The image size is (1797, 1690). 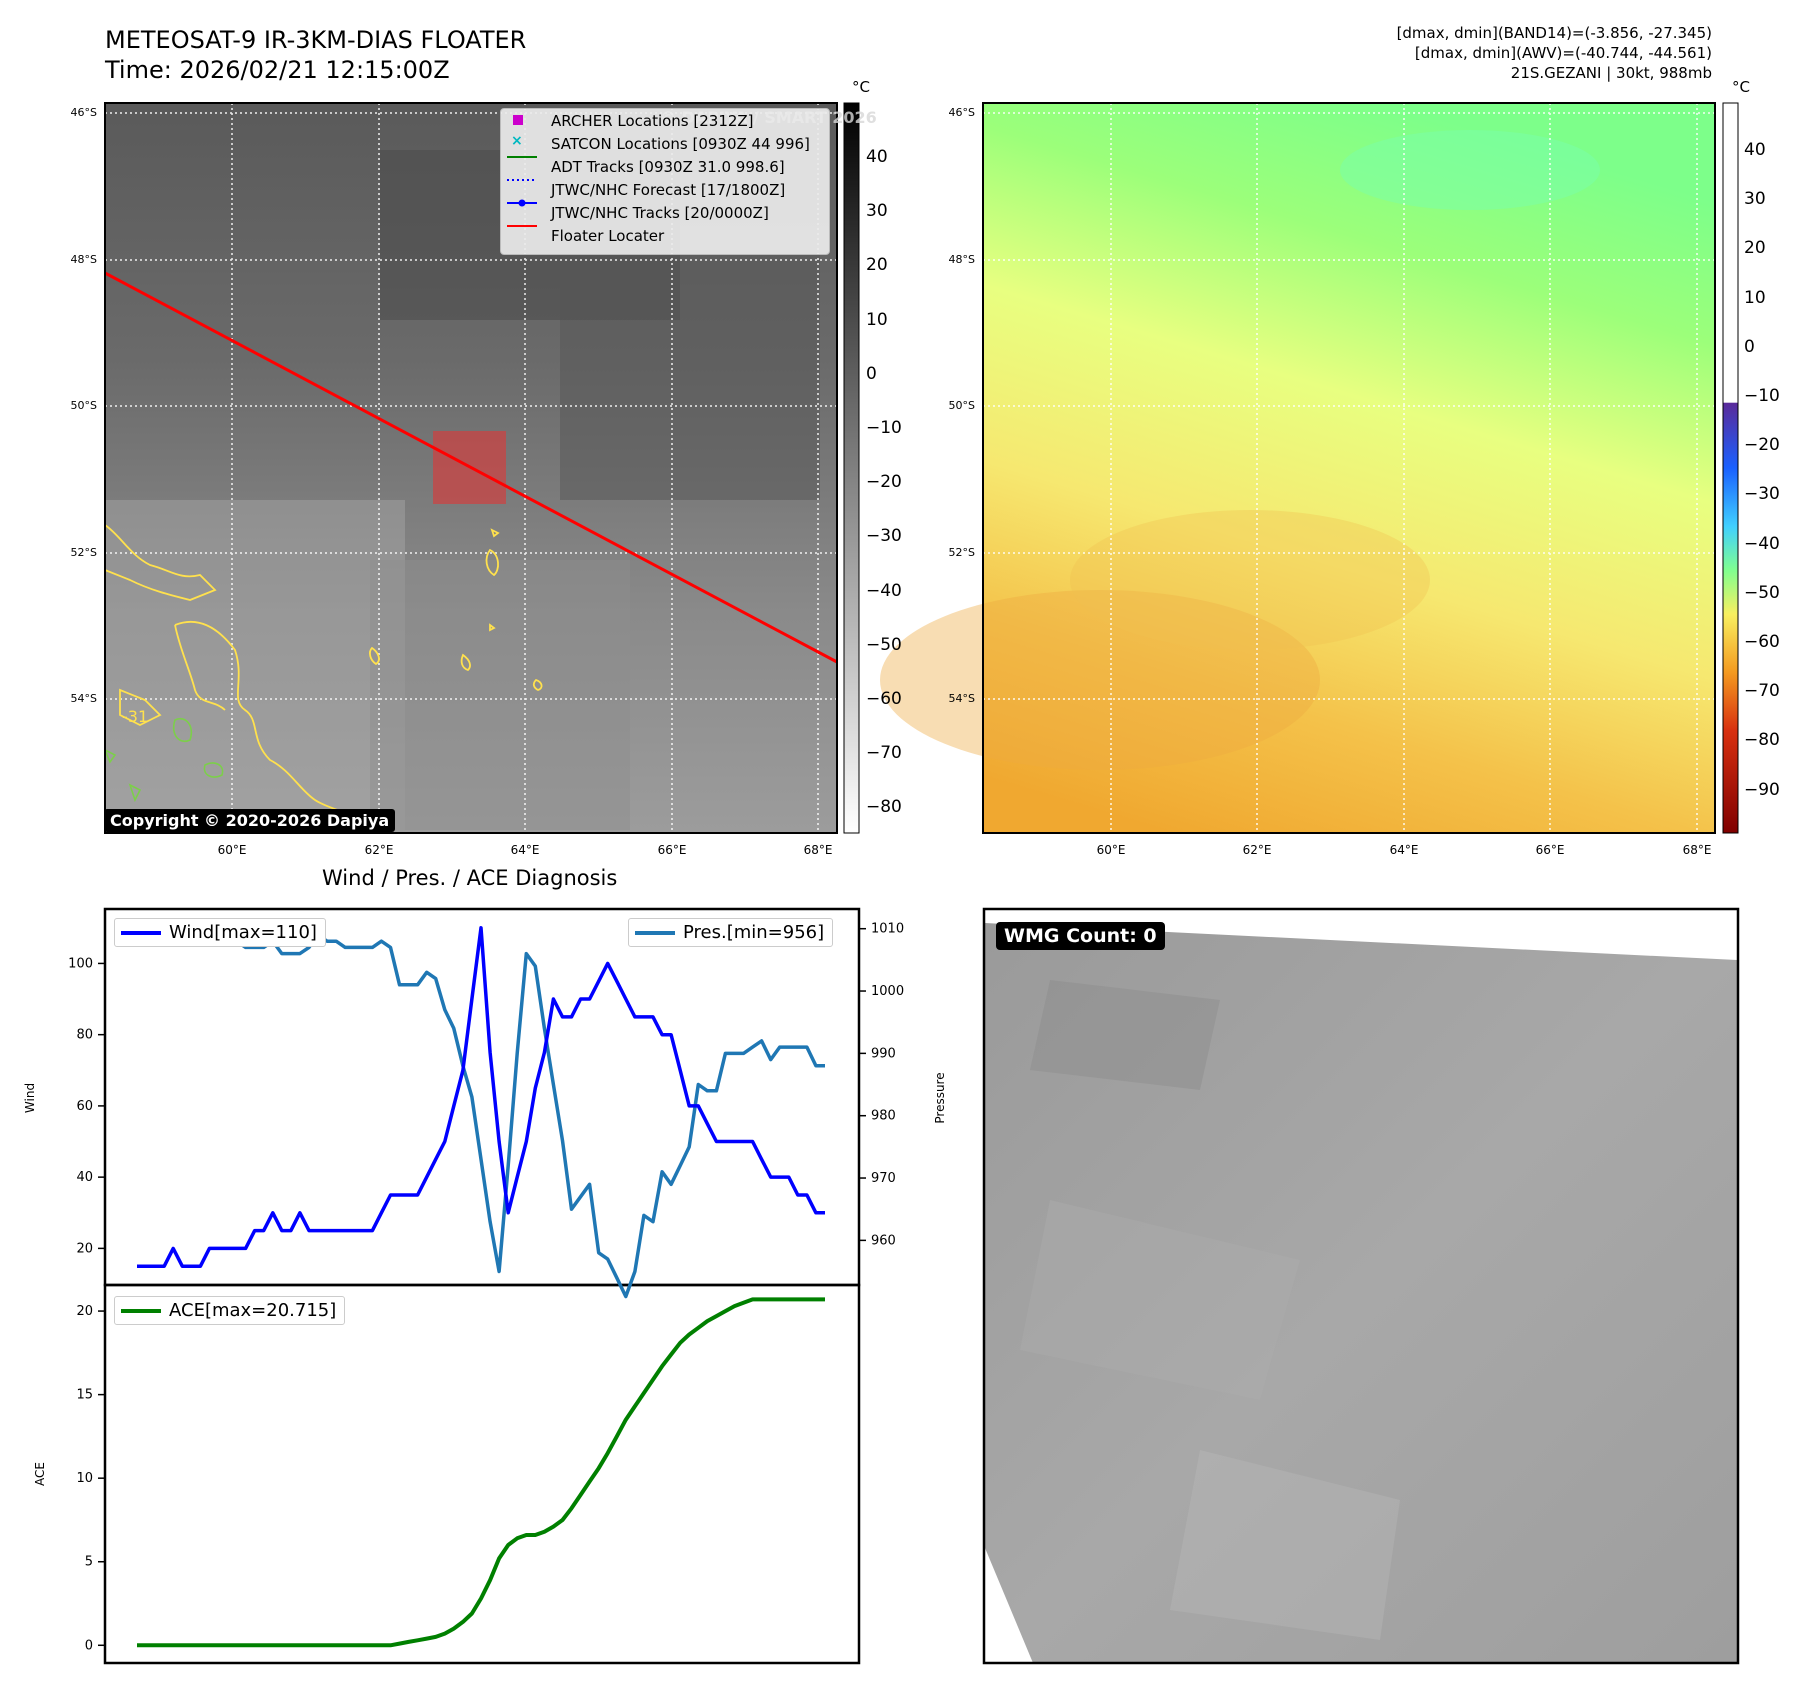 I want to click on ir-colorbar, so click(x=851, y=468).